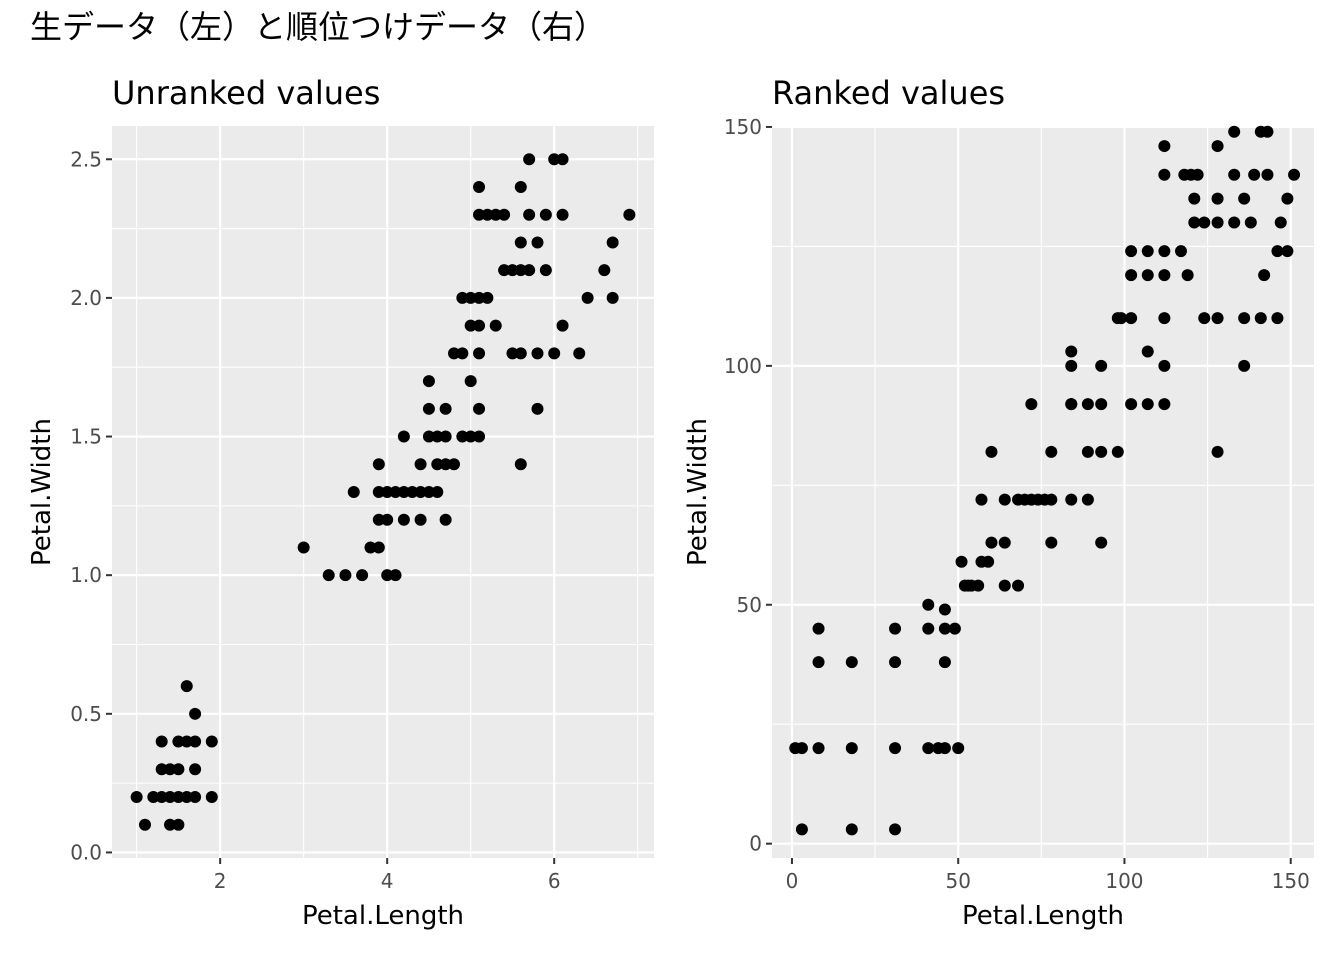 The width and height of the screenshot is (1344, 960). Describe the element at coordinates (792, 881) in the screenshot. I see `ranked-x-tick-label: 0` at that location.